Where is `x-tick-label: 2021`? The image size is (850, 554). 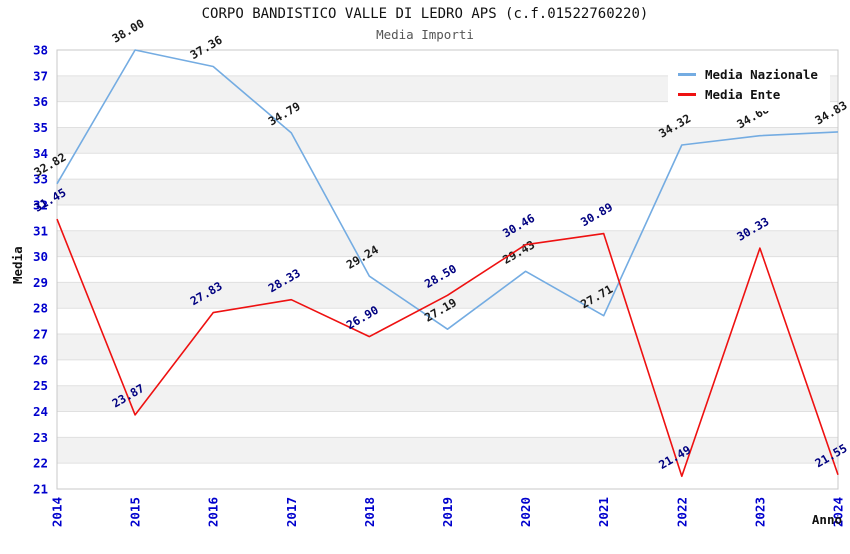 x-tick-label: 2021 is located at coordinates (603, 512).